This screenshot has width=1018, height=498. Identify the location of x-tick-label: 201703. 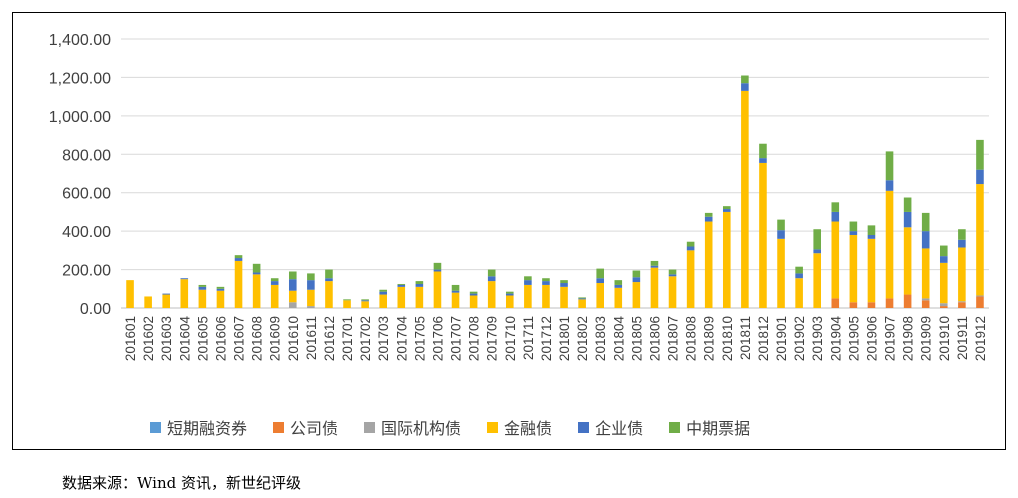
(383, 338).